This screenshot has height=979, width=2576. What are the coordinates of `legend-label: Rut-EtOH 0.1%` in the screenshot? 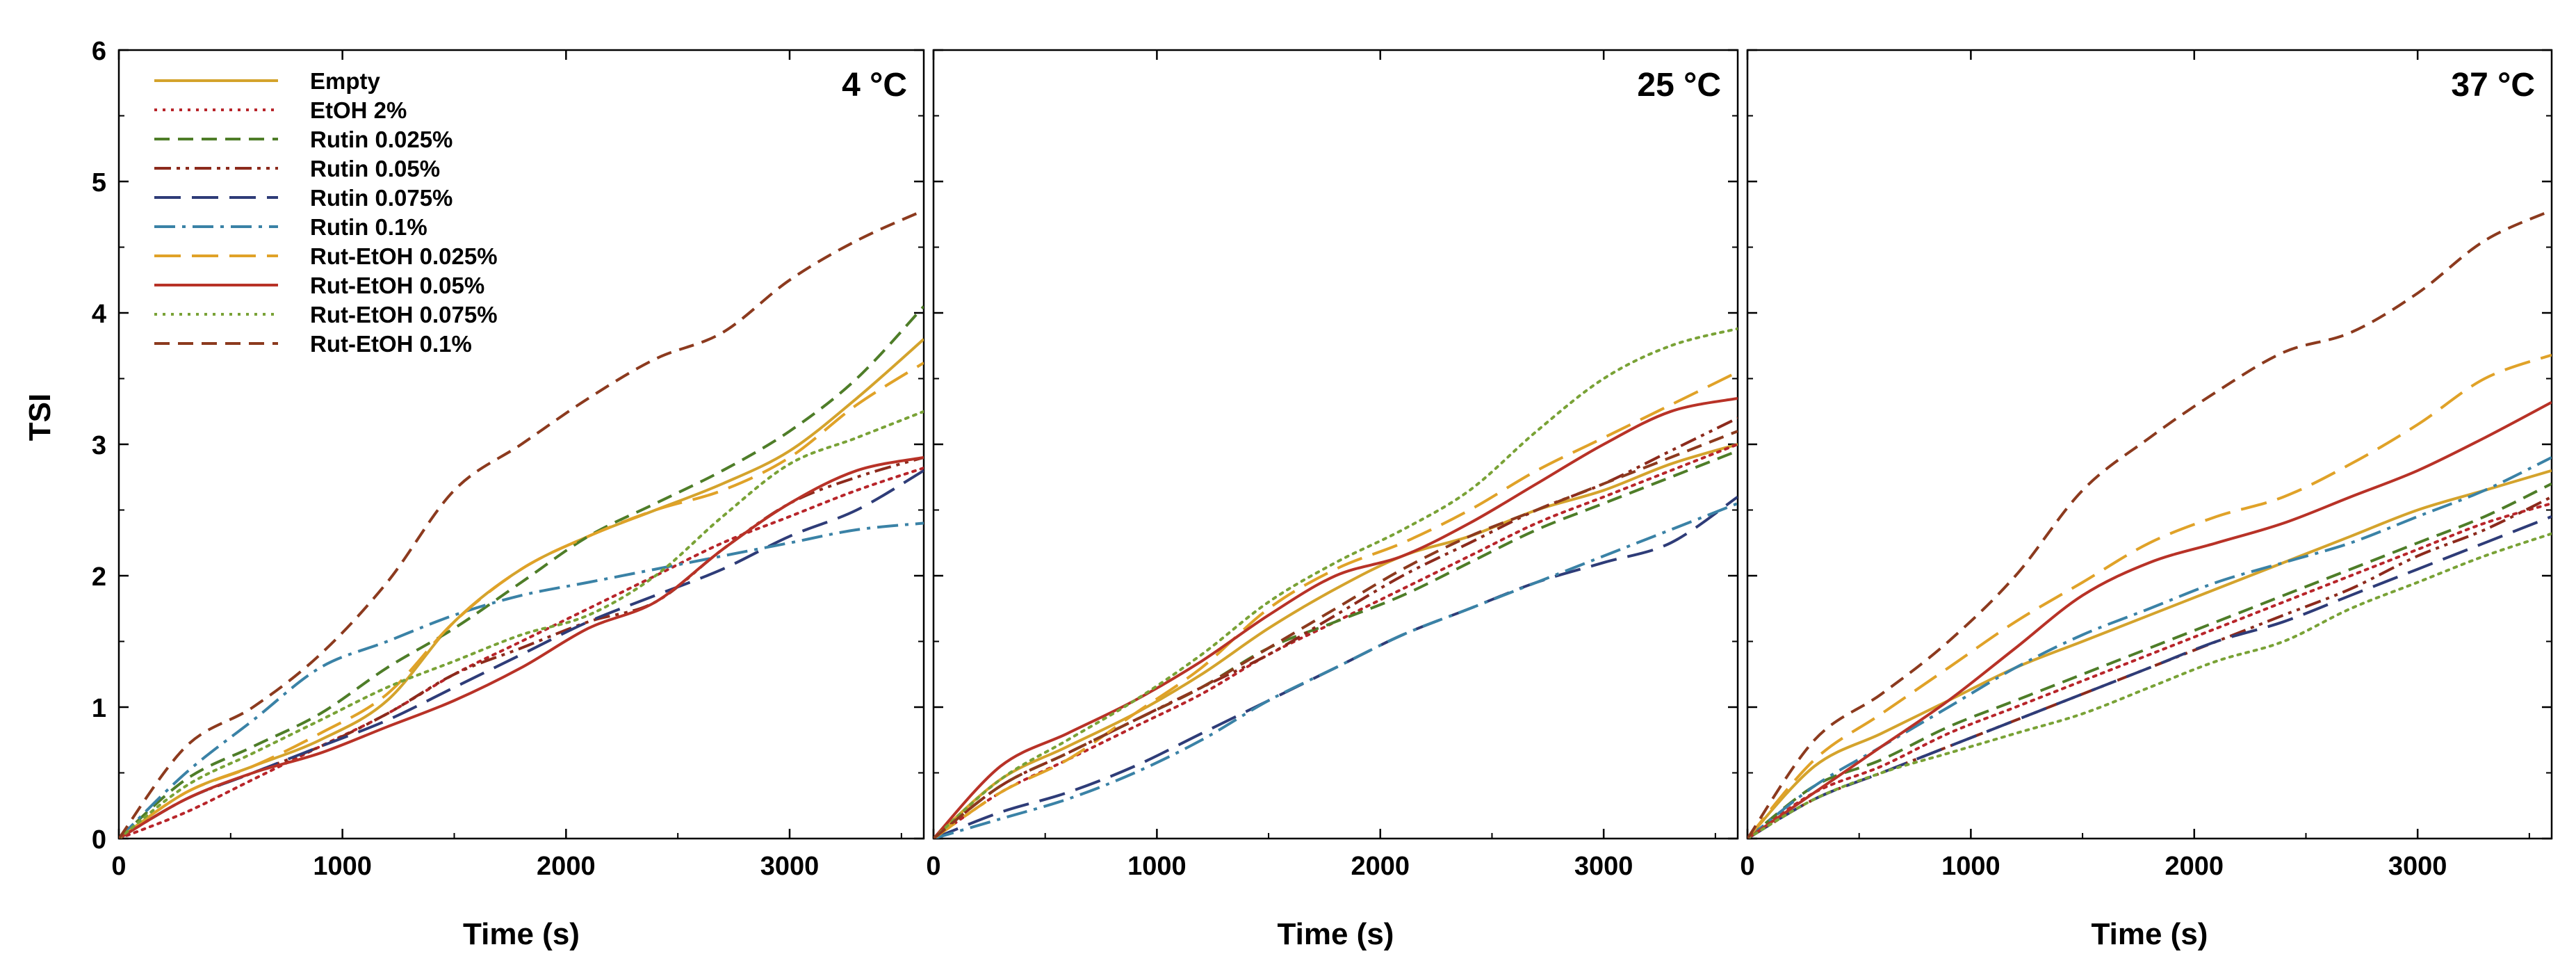 It's located at (391, 344).